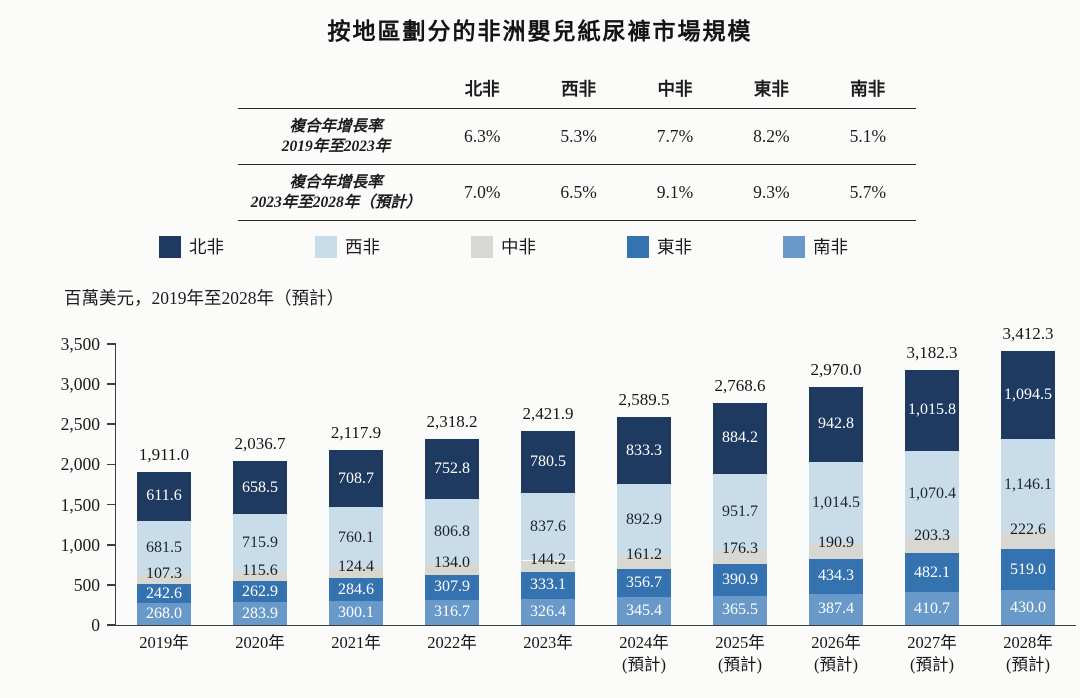  What do you see at coordinates (932, 654) in the screenshot?
I see `x-axis-label: 2027年 (預計)` at bounding box center [932, 654].